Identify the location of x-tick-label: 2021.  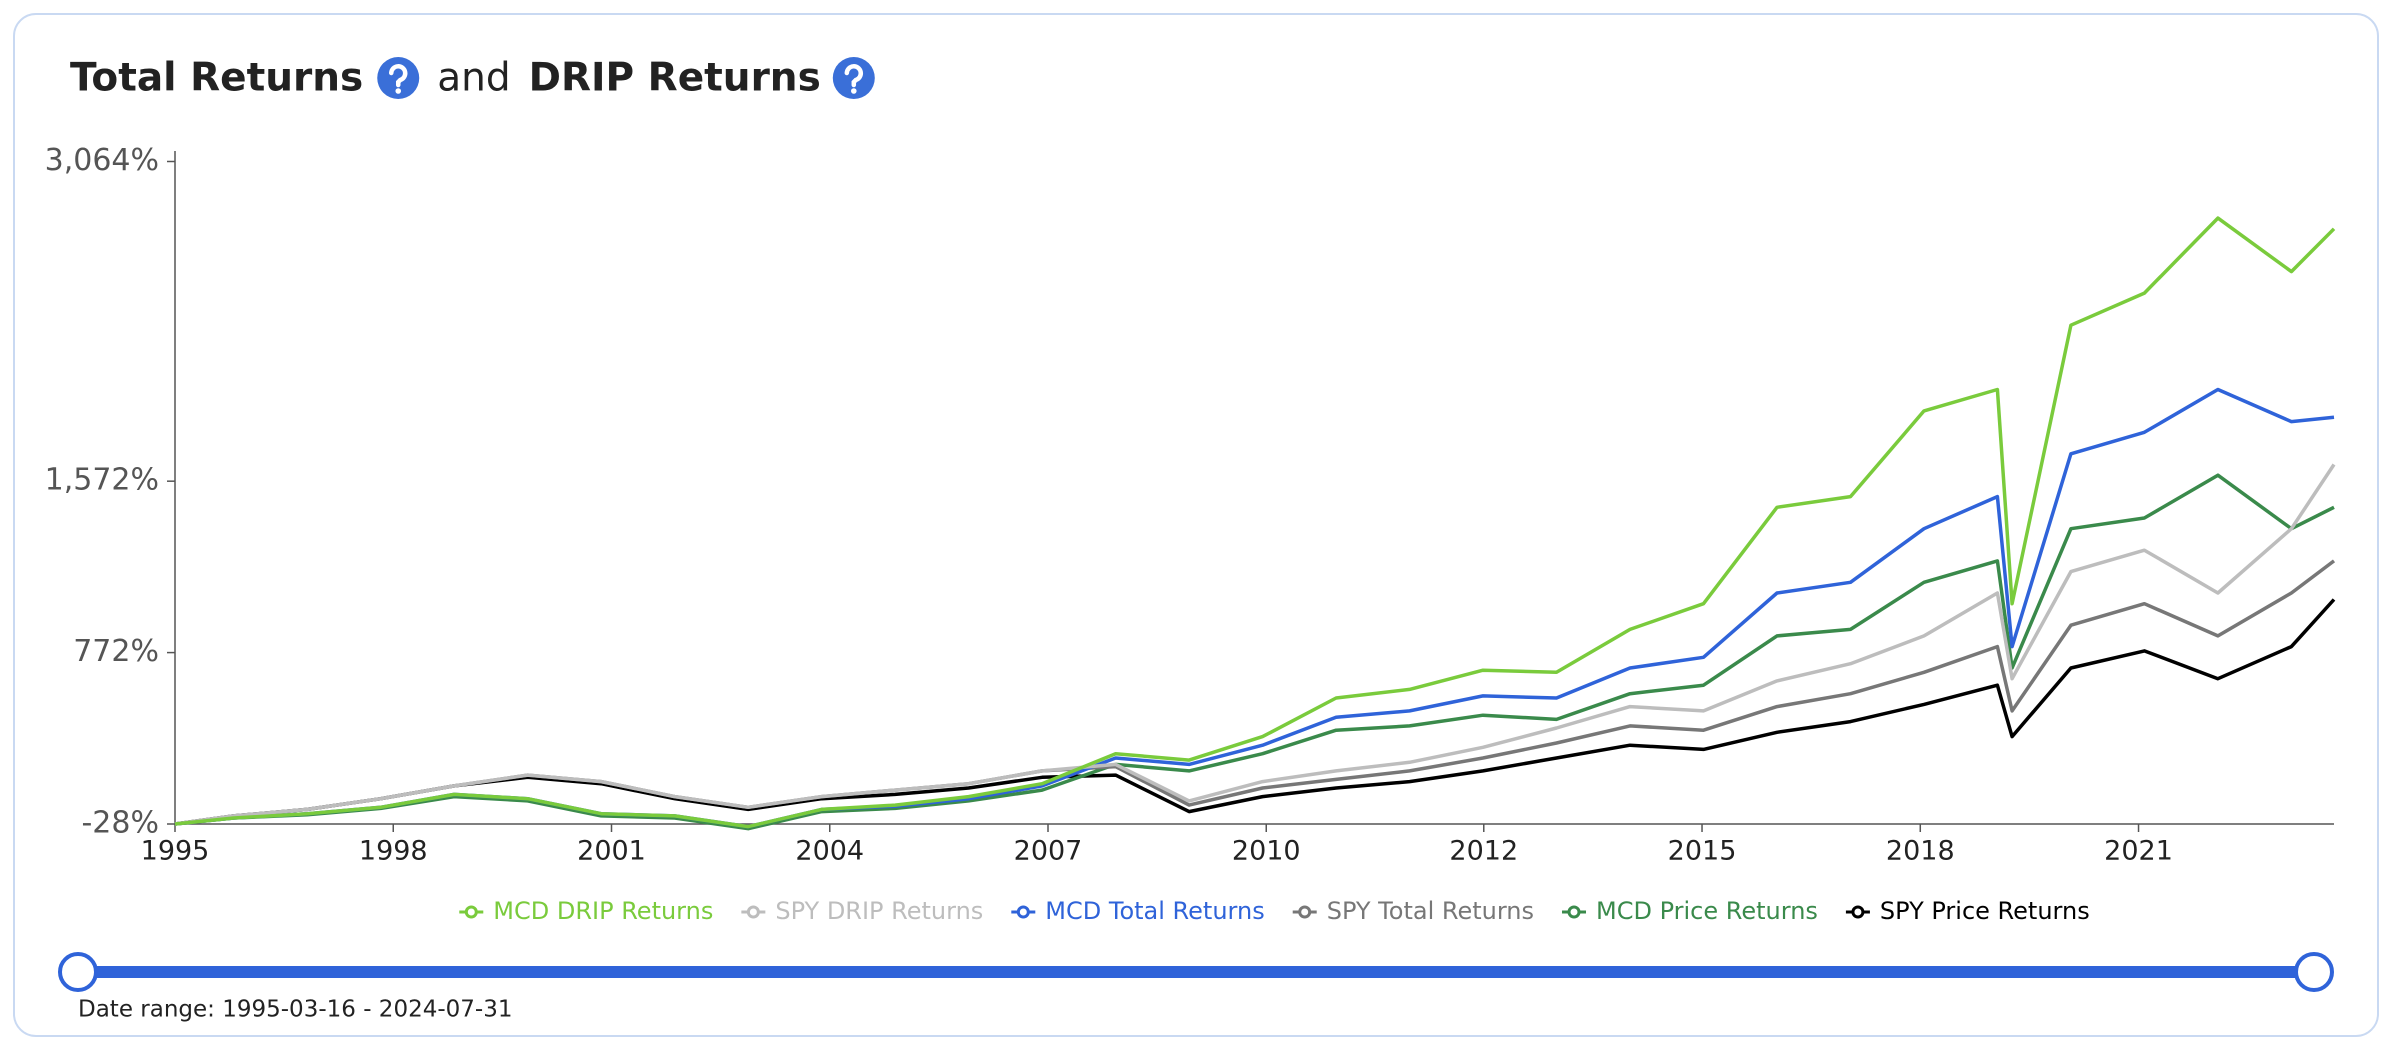
(2138, 851).